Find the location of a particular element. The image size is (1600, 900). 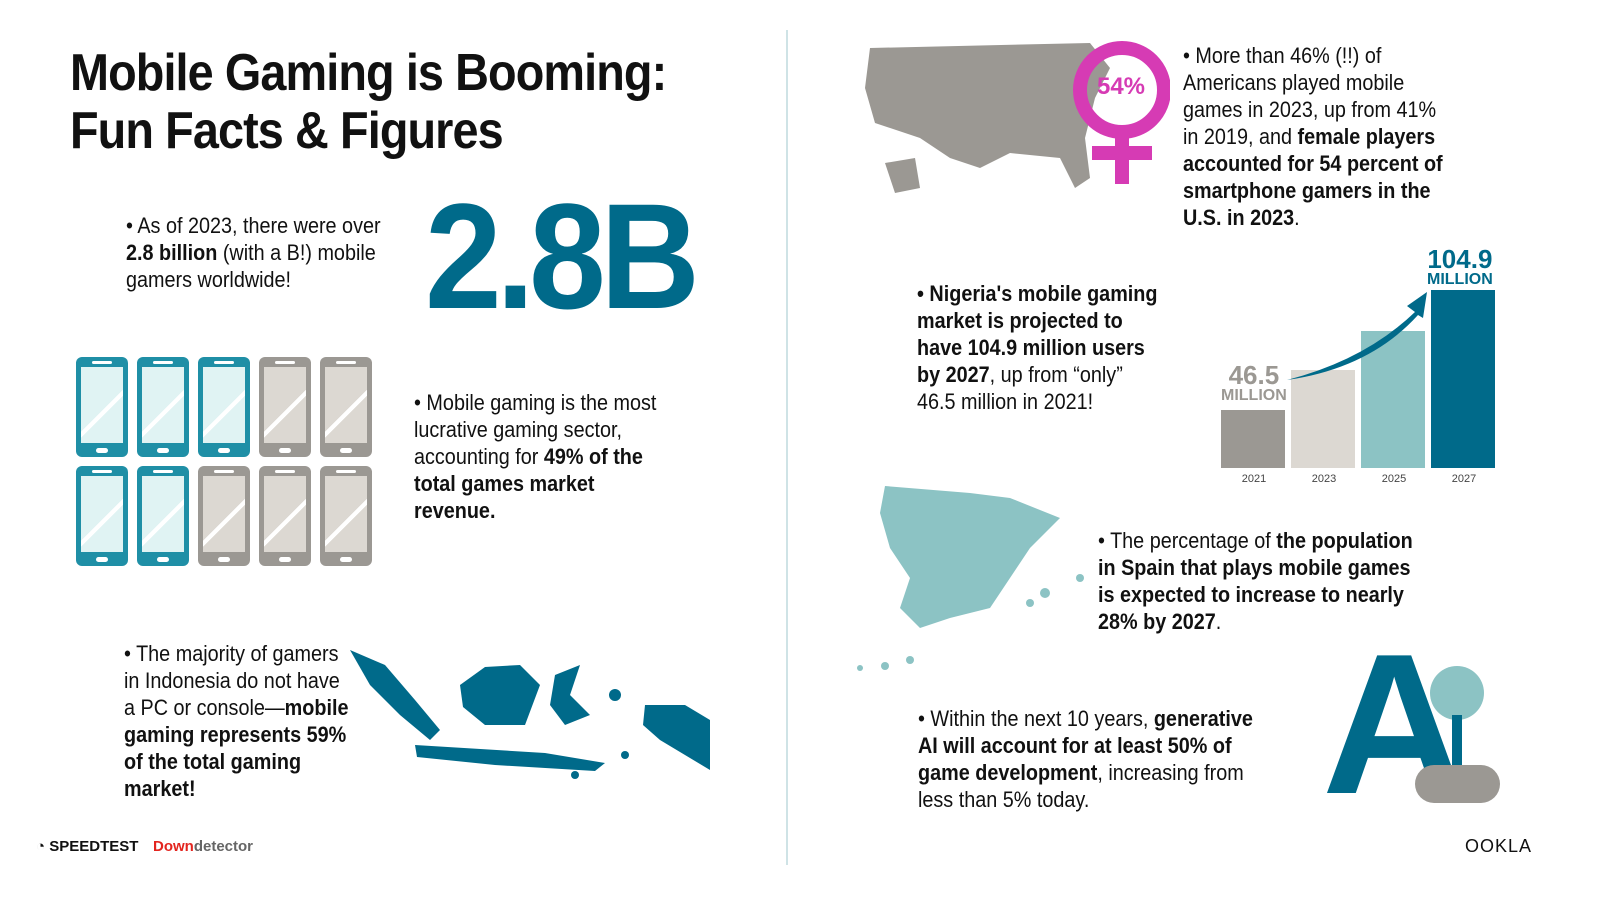

female-percent: 54% is located at coordinates (1121, 86).